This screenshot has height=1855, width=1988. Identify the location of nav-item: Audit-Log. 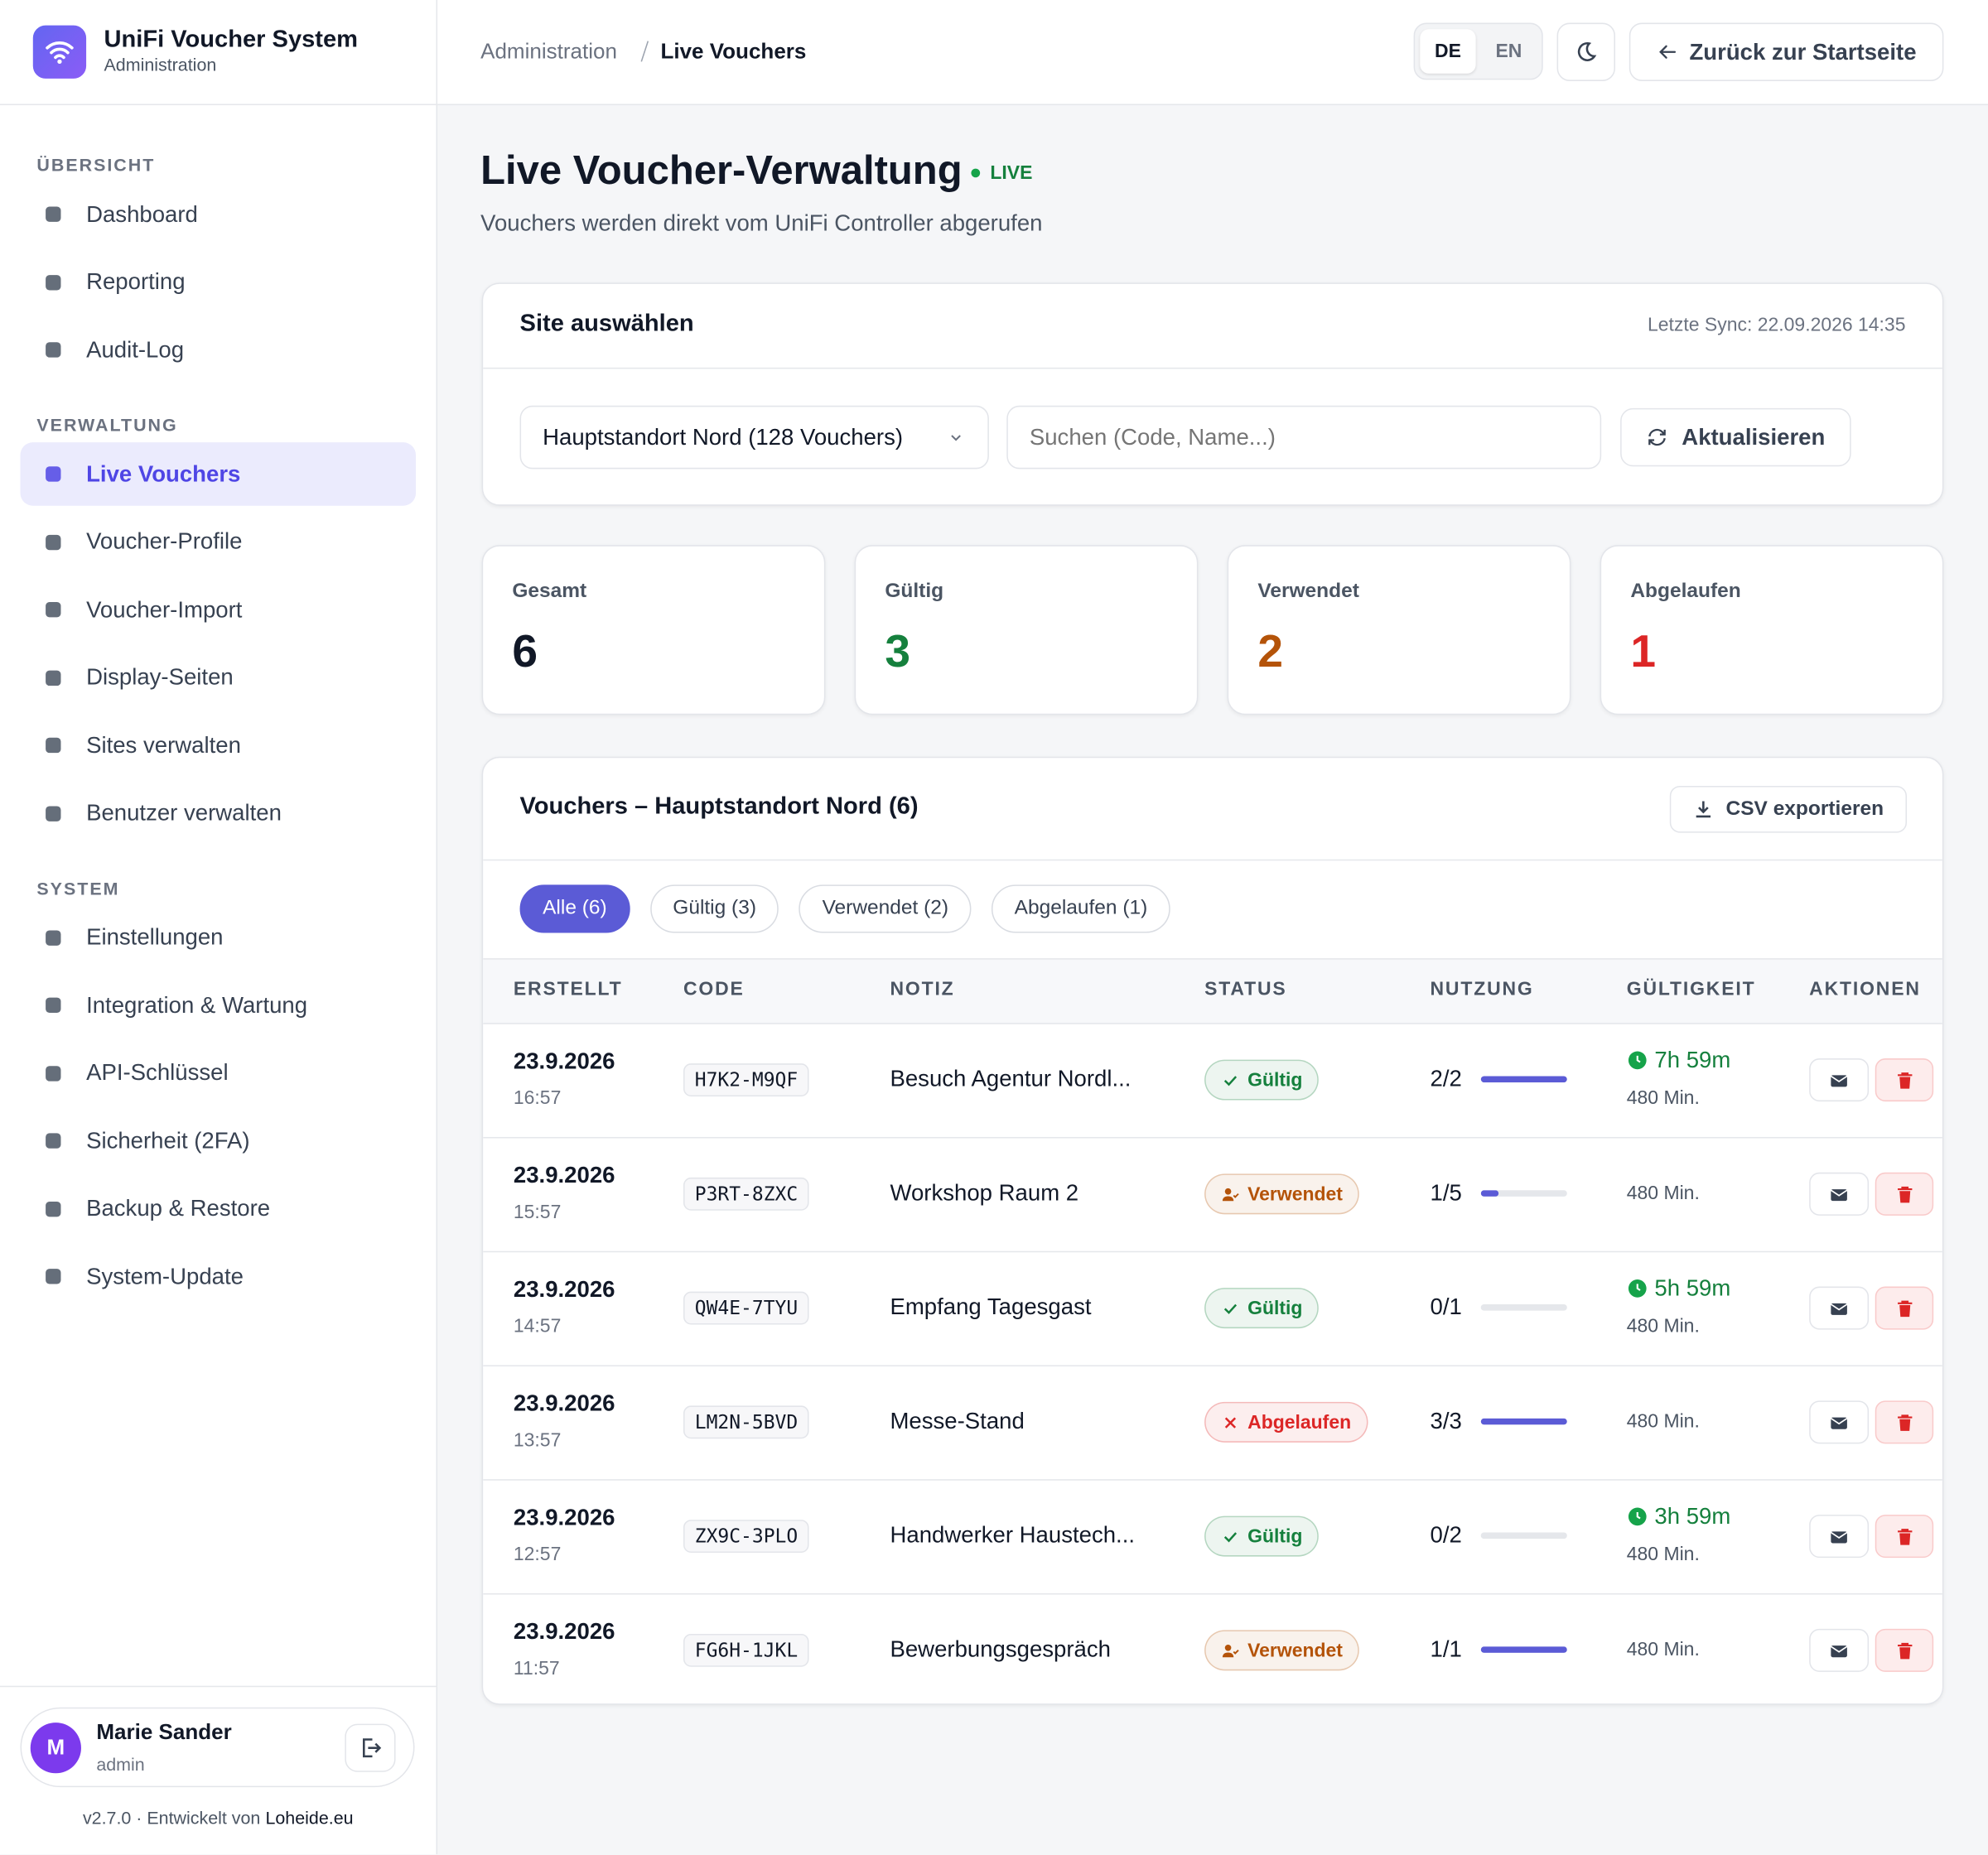
(218, 350).